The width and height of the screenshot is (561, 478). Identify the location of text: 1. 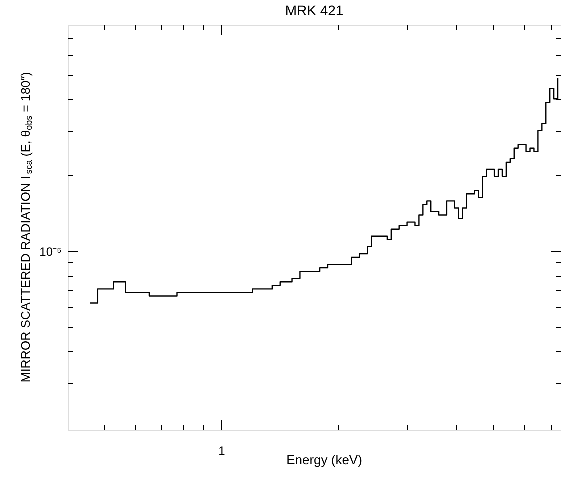
(222, 451).